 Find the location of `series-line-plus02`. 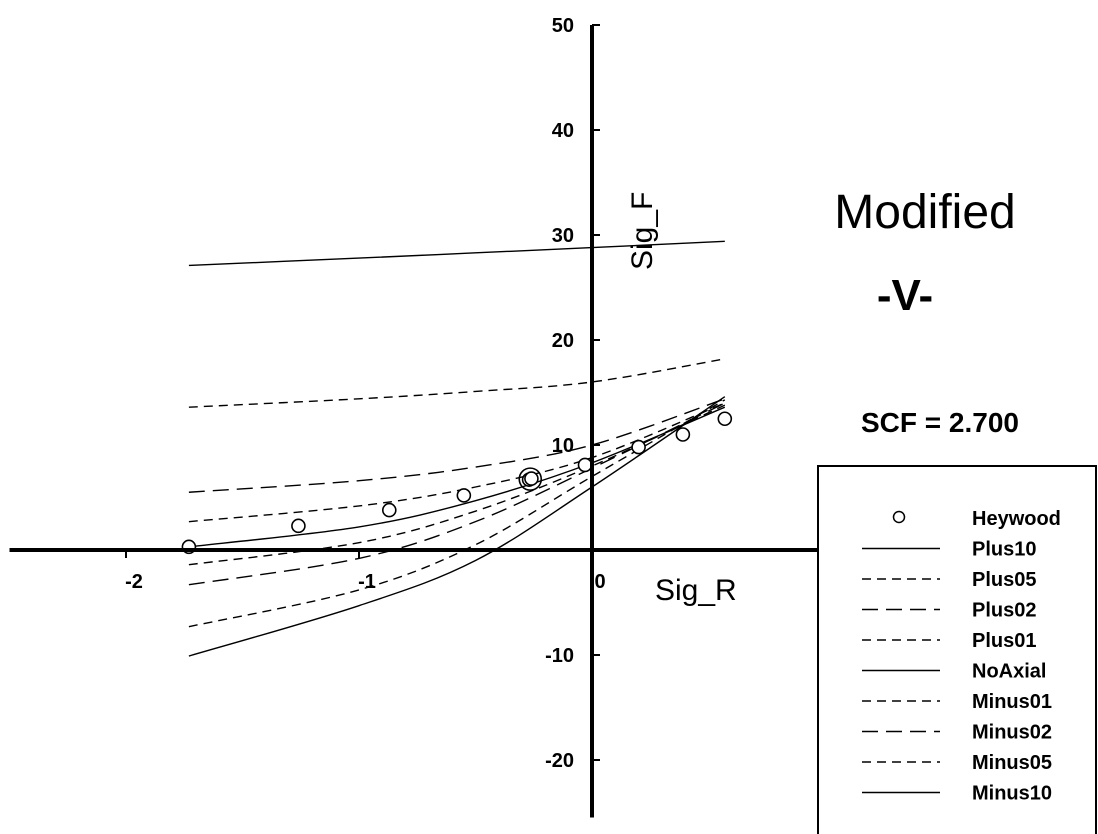

series-line-plus02 is located at coordinates (457, 445).